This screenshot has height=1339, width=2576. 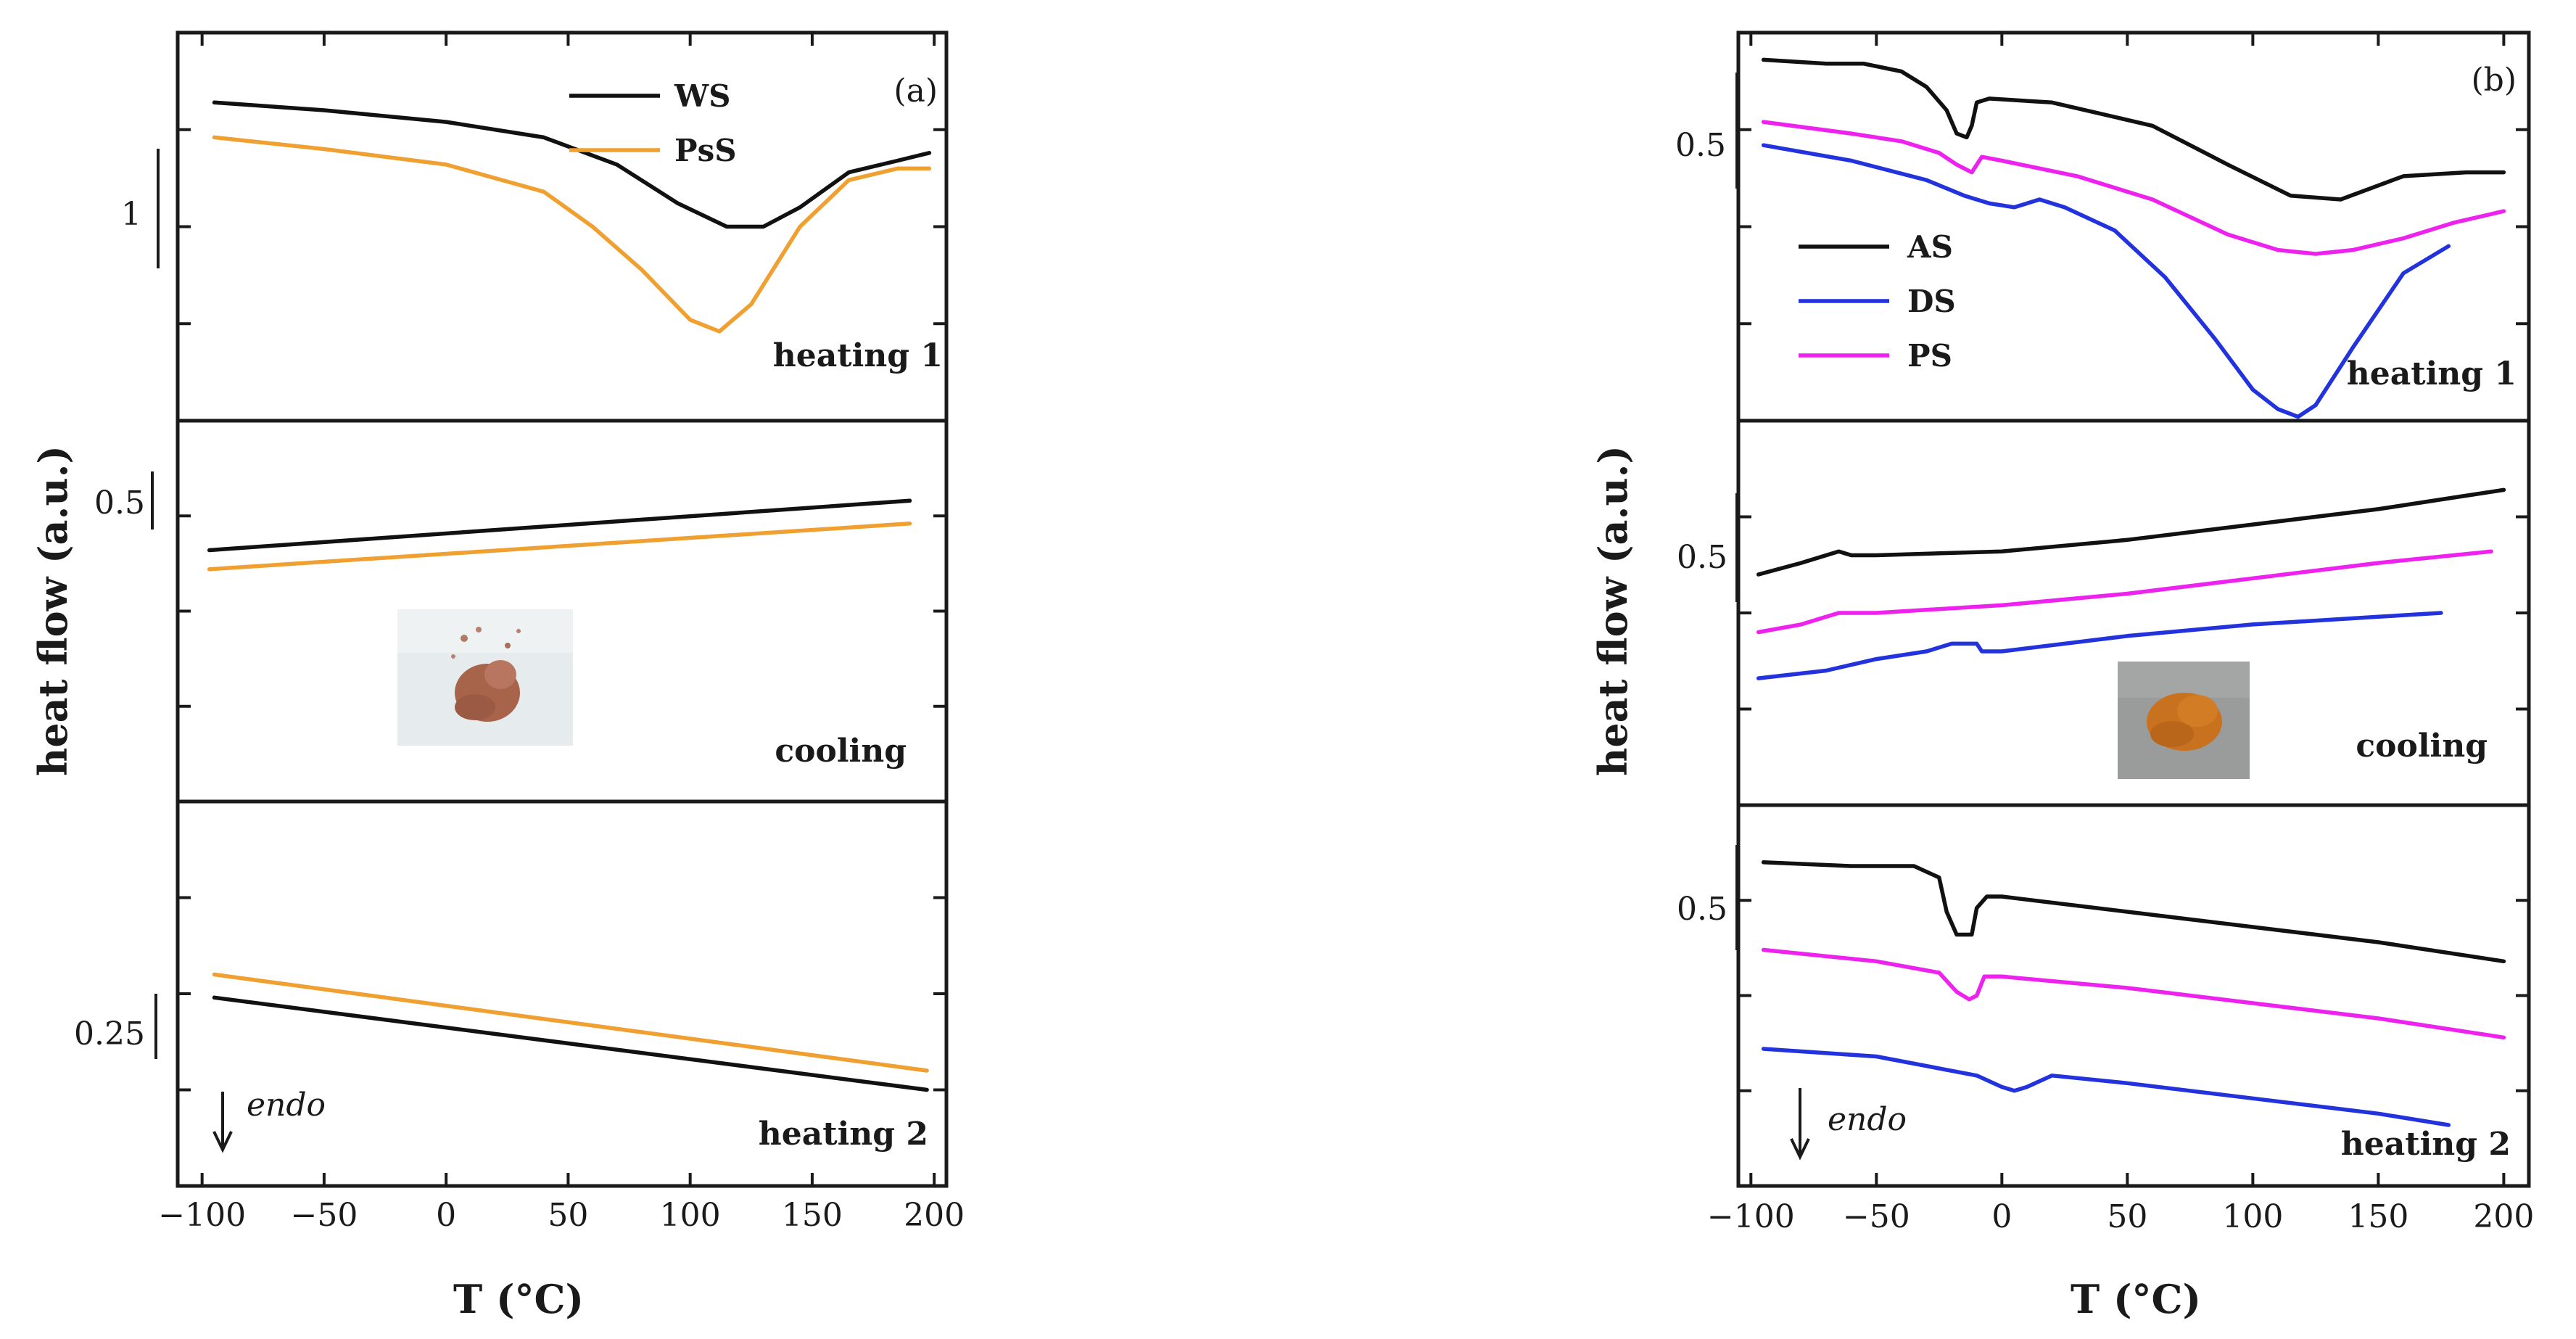 I want to click on x-tick-label-a-5: 150, so click(x=812, y=1215).